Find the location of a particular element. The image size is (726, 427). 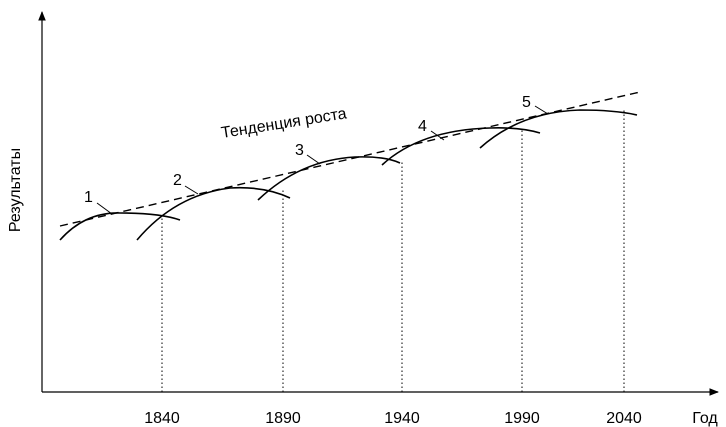

trend-label: Тенденция роста is located at coordinates (284, 123).